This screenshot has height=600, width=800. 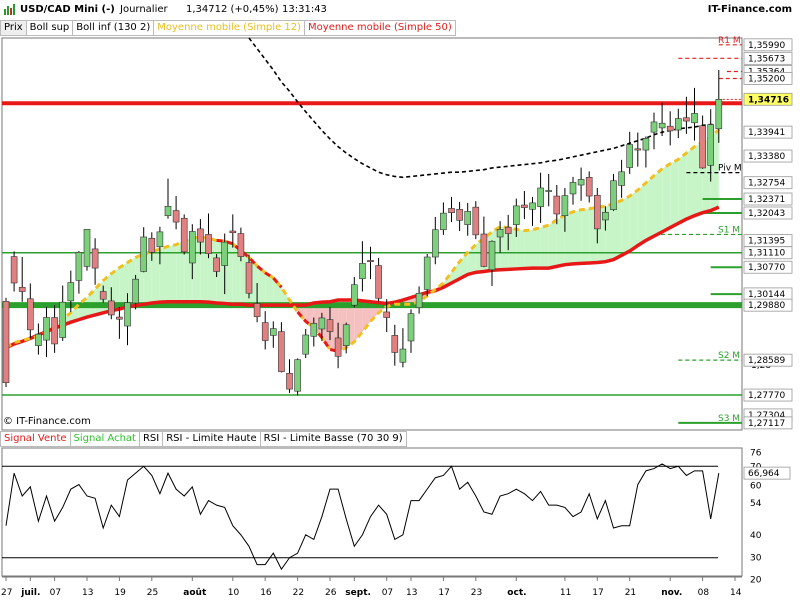 What do you see at coordinates (104, 439) in the screenshot?
I see `rsi-indicator-tab-1: Signal Achat` at bounding box center [104, 439].